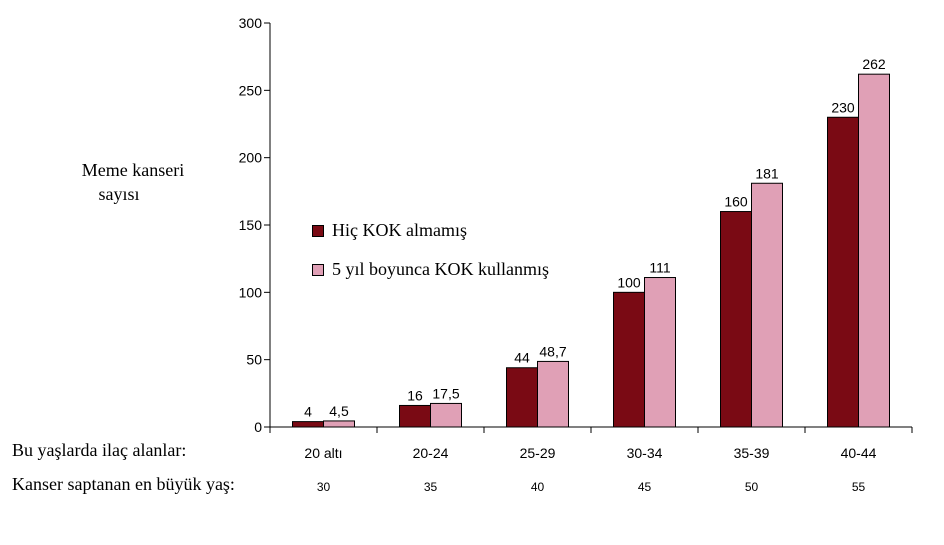  I want to click on data-label-series-2: 48,7, so click(552, 351).